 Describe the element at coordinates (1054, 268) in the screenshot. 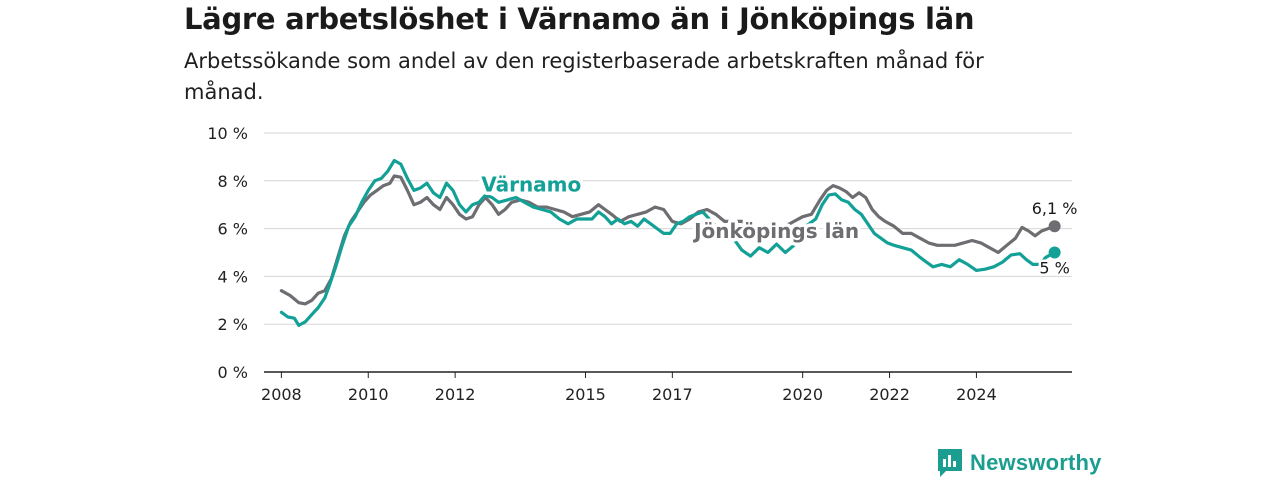

I see `end-value-label: 5 %` at that location.